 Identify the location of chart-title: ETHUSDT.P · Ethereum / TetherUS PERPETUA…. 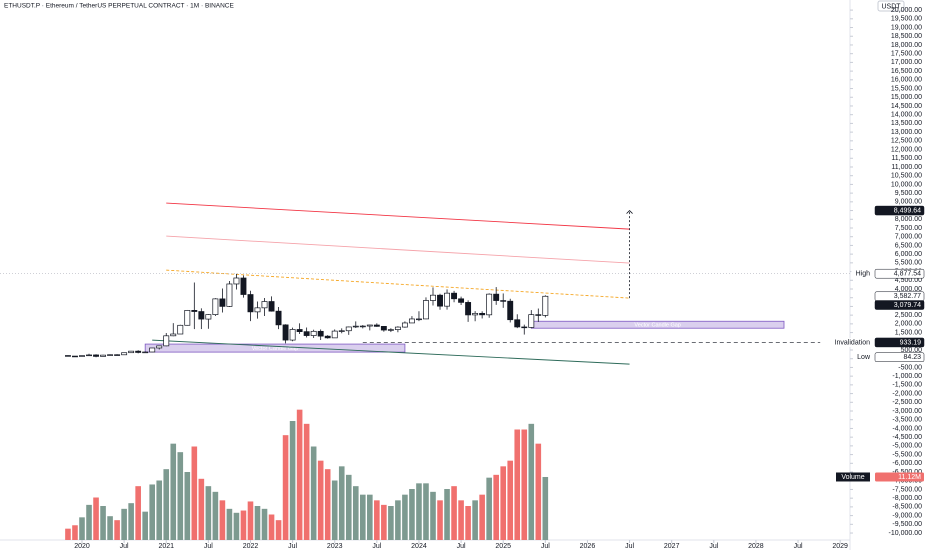
(119, 6).